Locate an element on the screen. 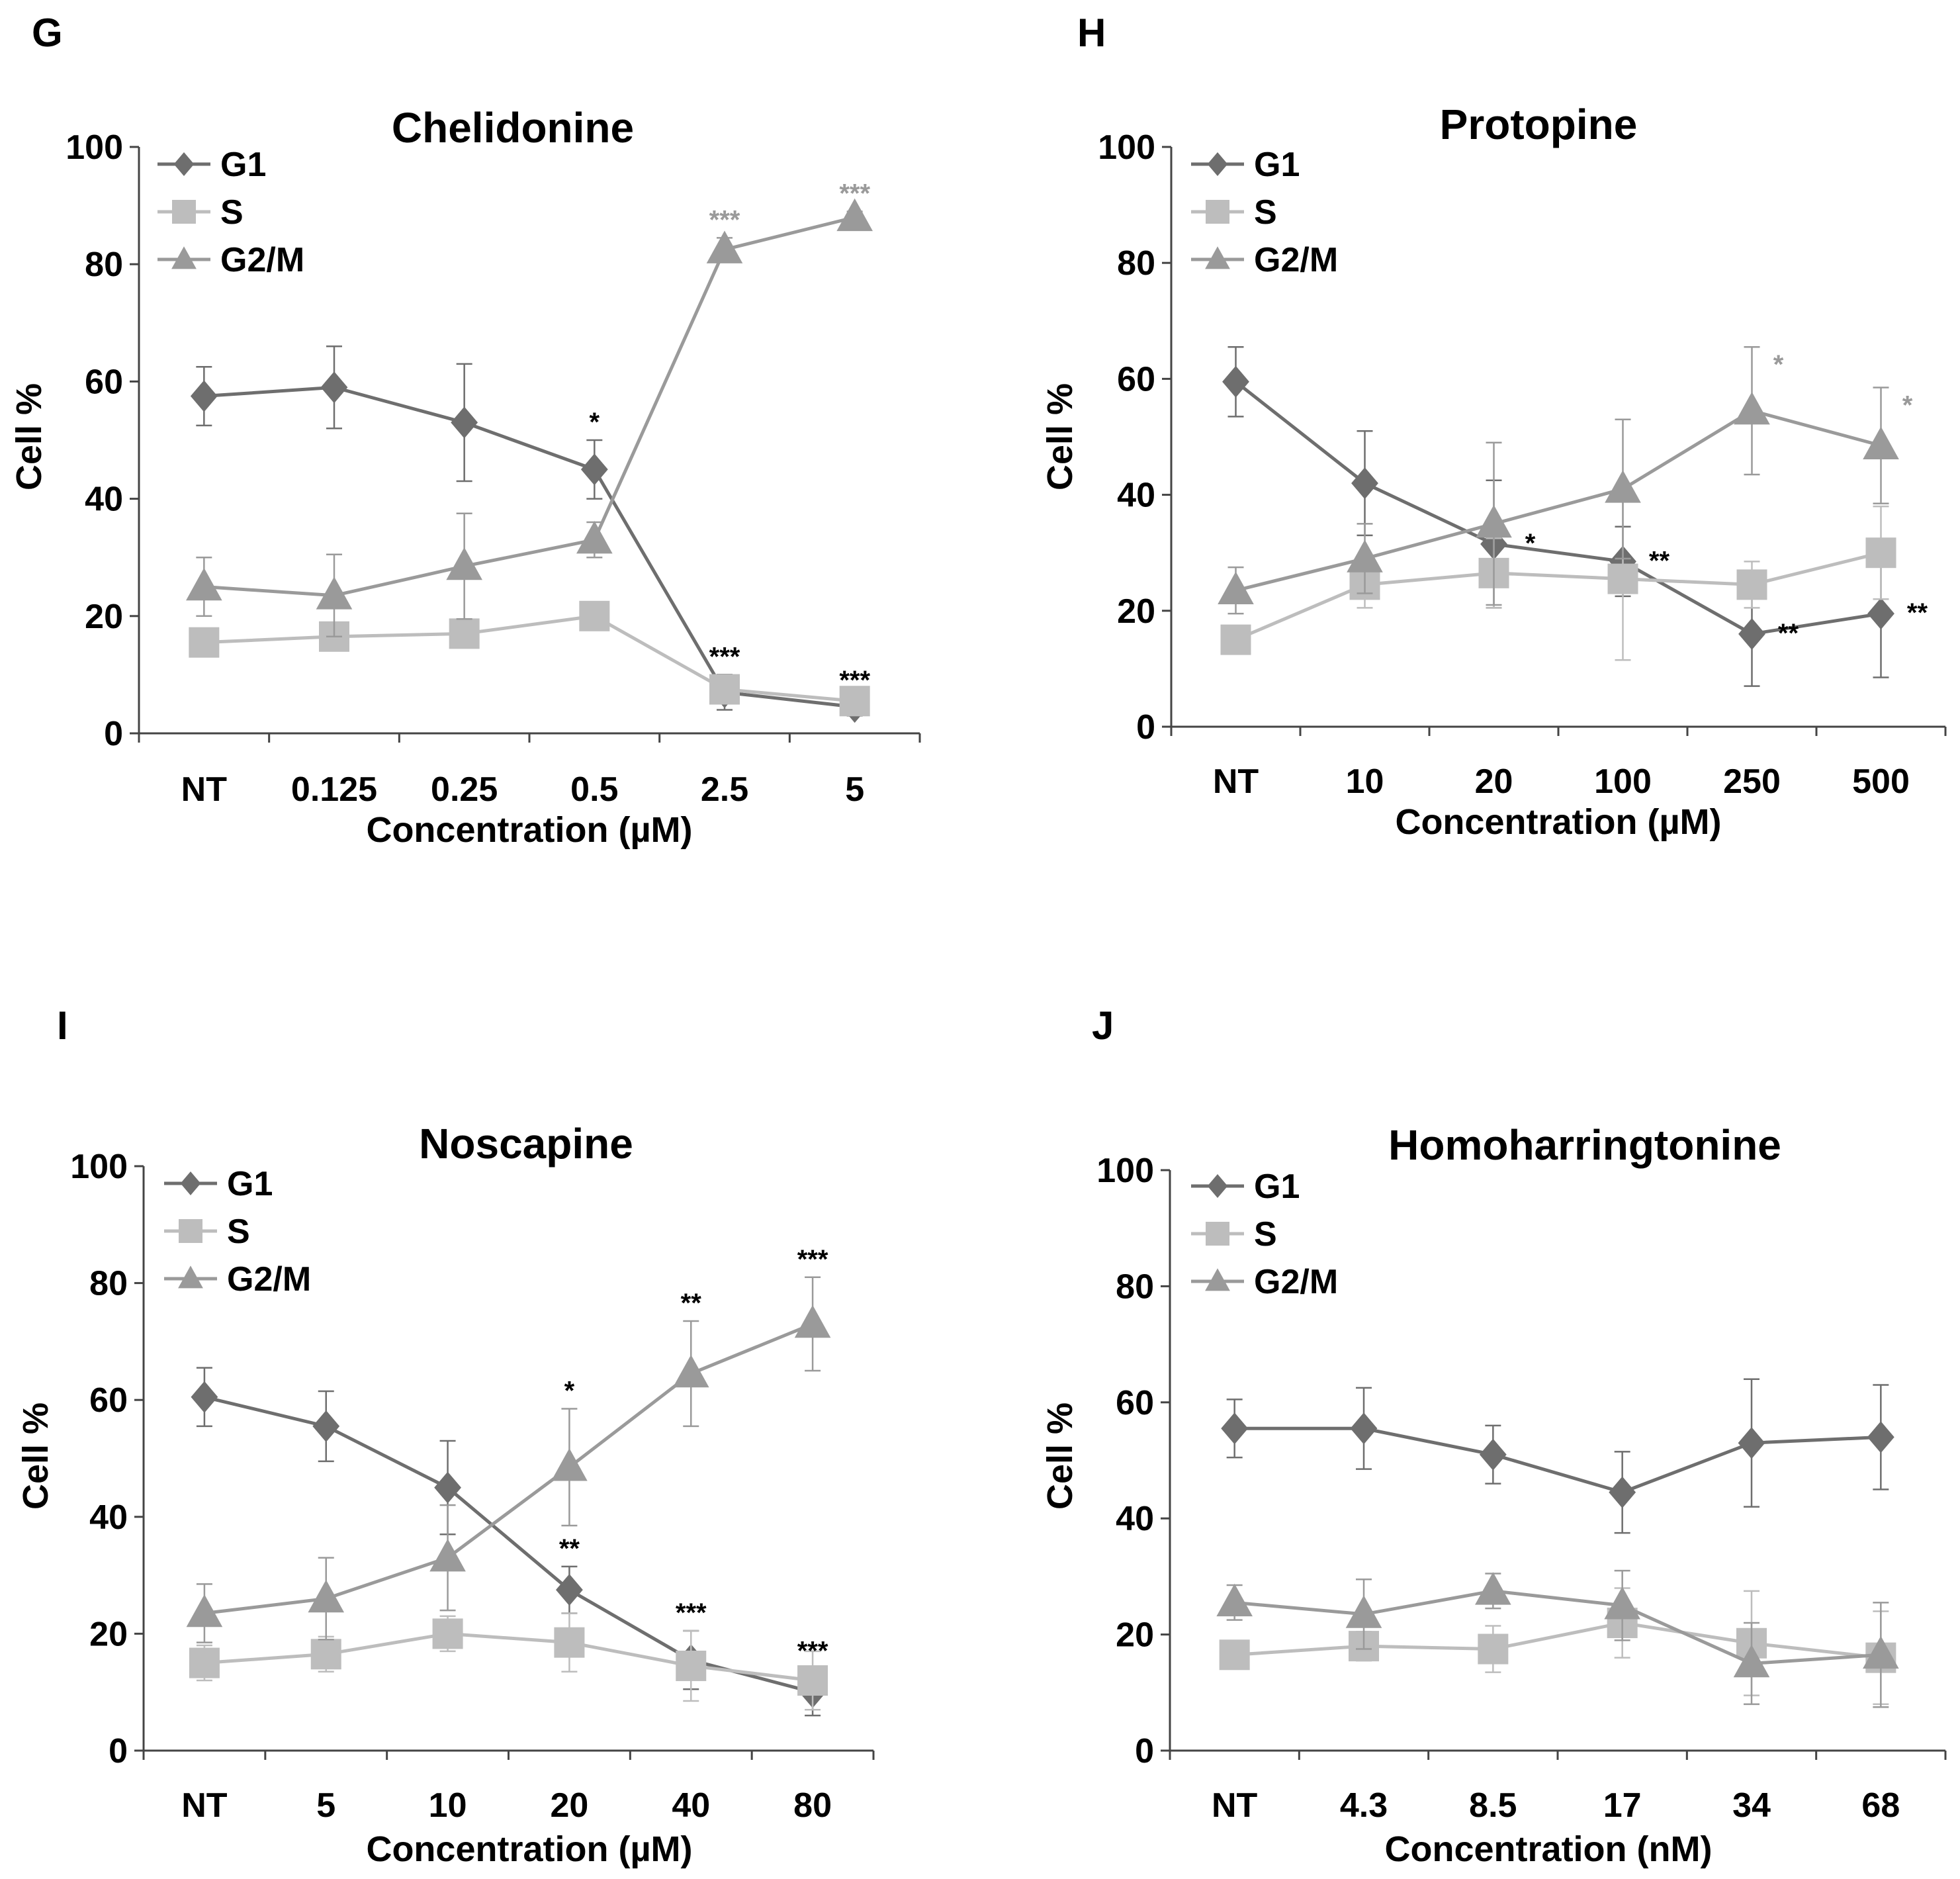  x-tick-label: 34 is located at coordinates (1751, 1805).